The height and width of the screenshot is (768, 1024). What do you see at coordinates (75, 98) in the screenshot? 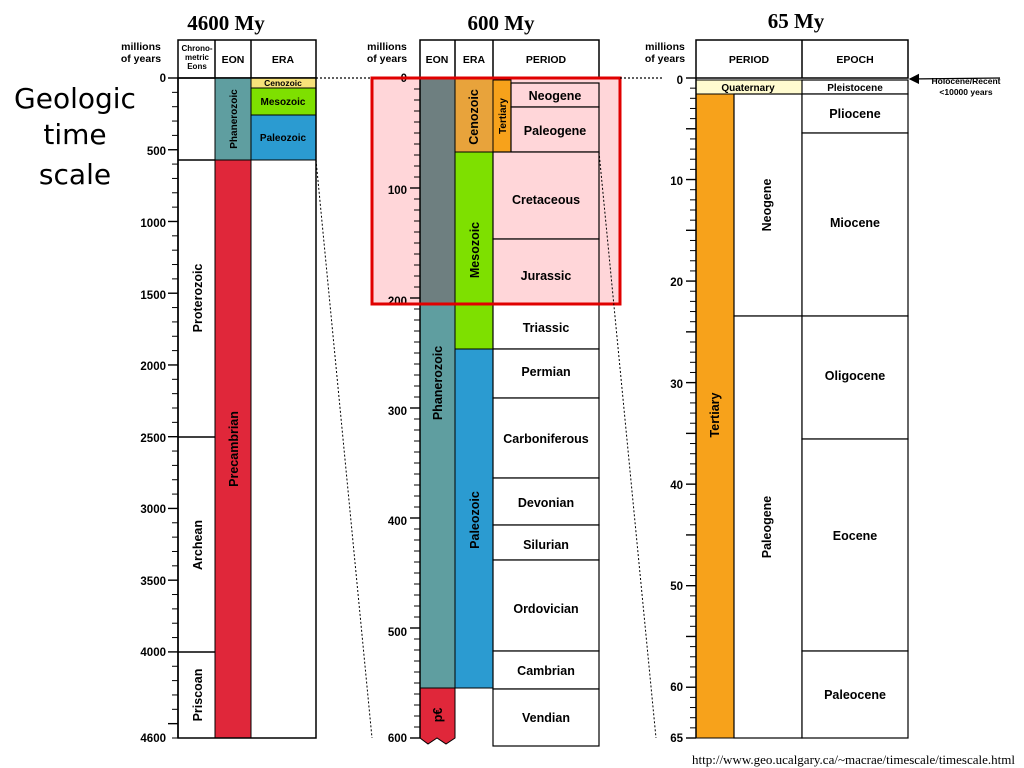
I see `title-line-1: Geologic` at bounding box center [75, 98].